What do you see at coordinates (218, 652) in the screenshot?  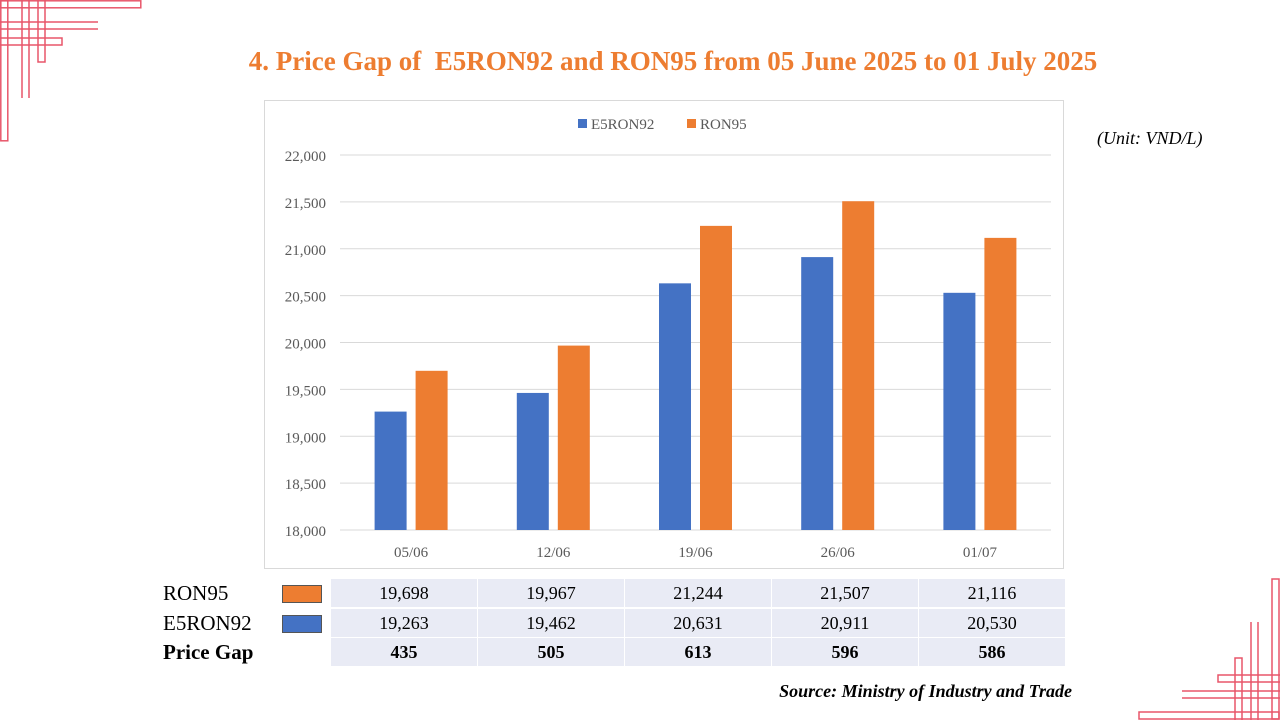 I see `row-label: Price Gap` at bounding box center [218, 652].